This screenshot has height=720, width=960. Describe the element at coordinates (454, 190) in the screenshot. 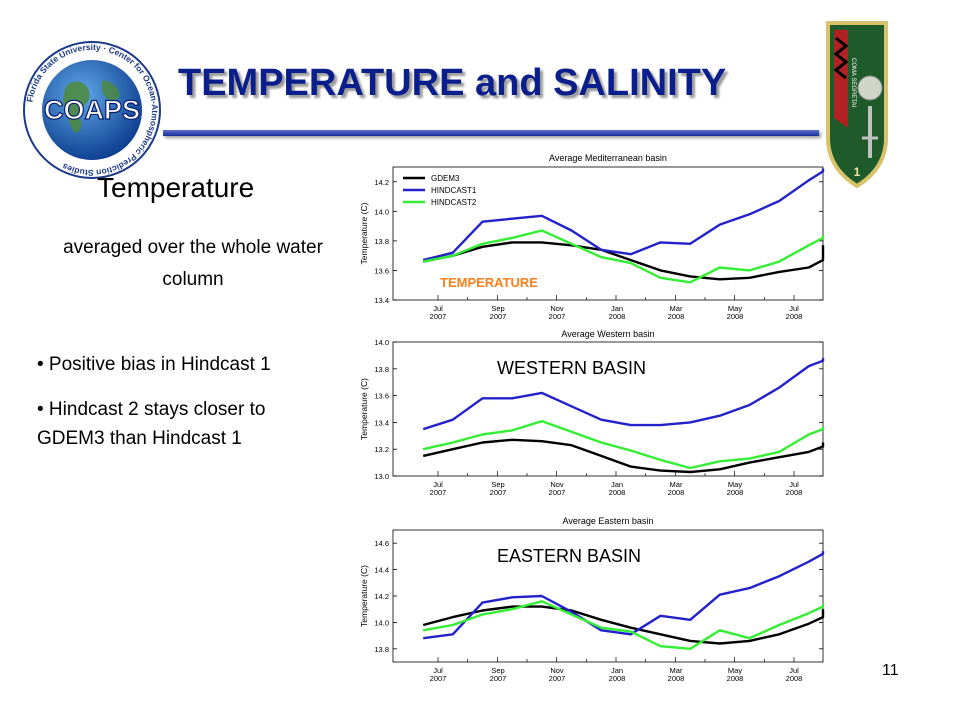

I see `legend-label: HINDCAST1` at that location.